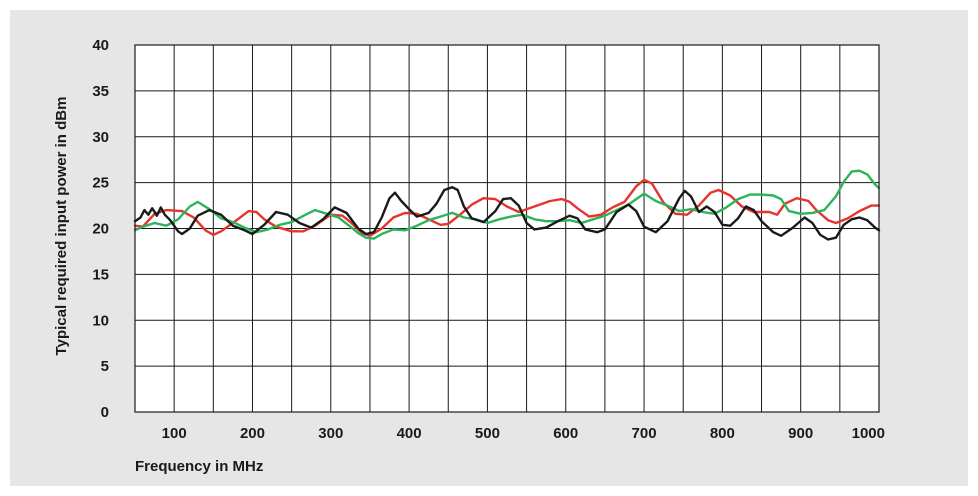  What do you see at coordinates (105, 412) in the screenshot?
I see `y-tick-label: 0` at bounding box center [105, 412].